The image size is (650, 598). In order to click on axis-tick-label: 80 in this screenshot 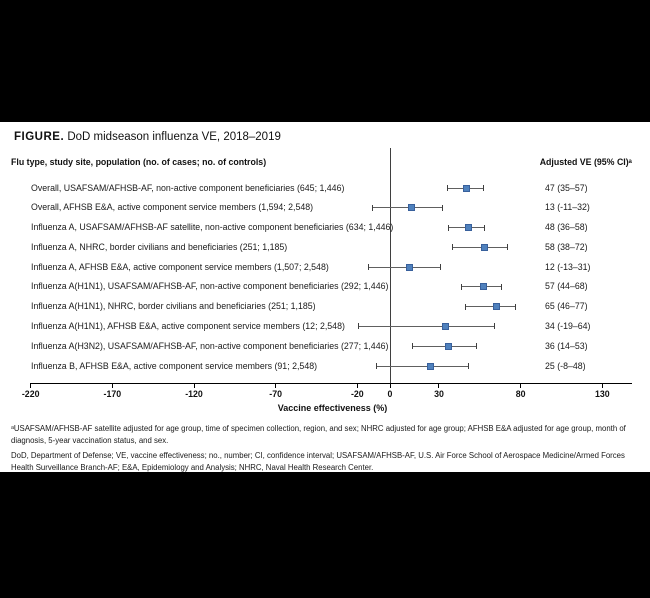, I will do `click(520, 394)`.